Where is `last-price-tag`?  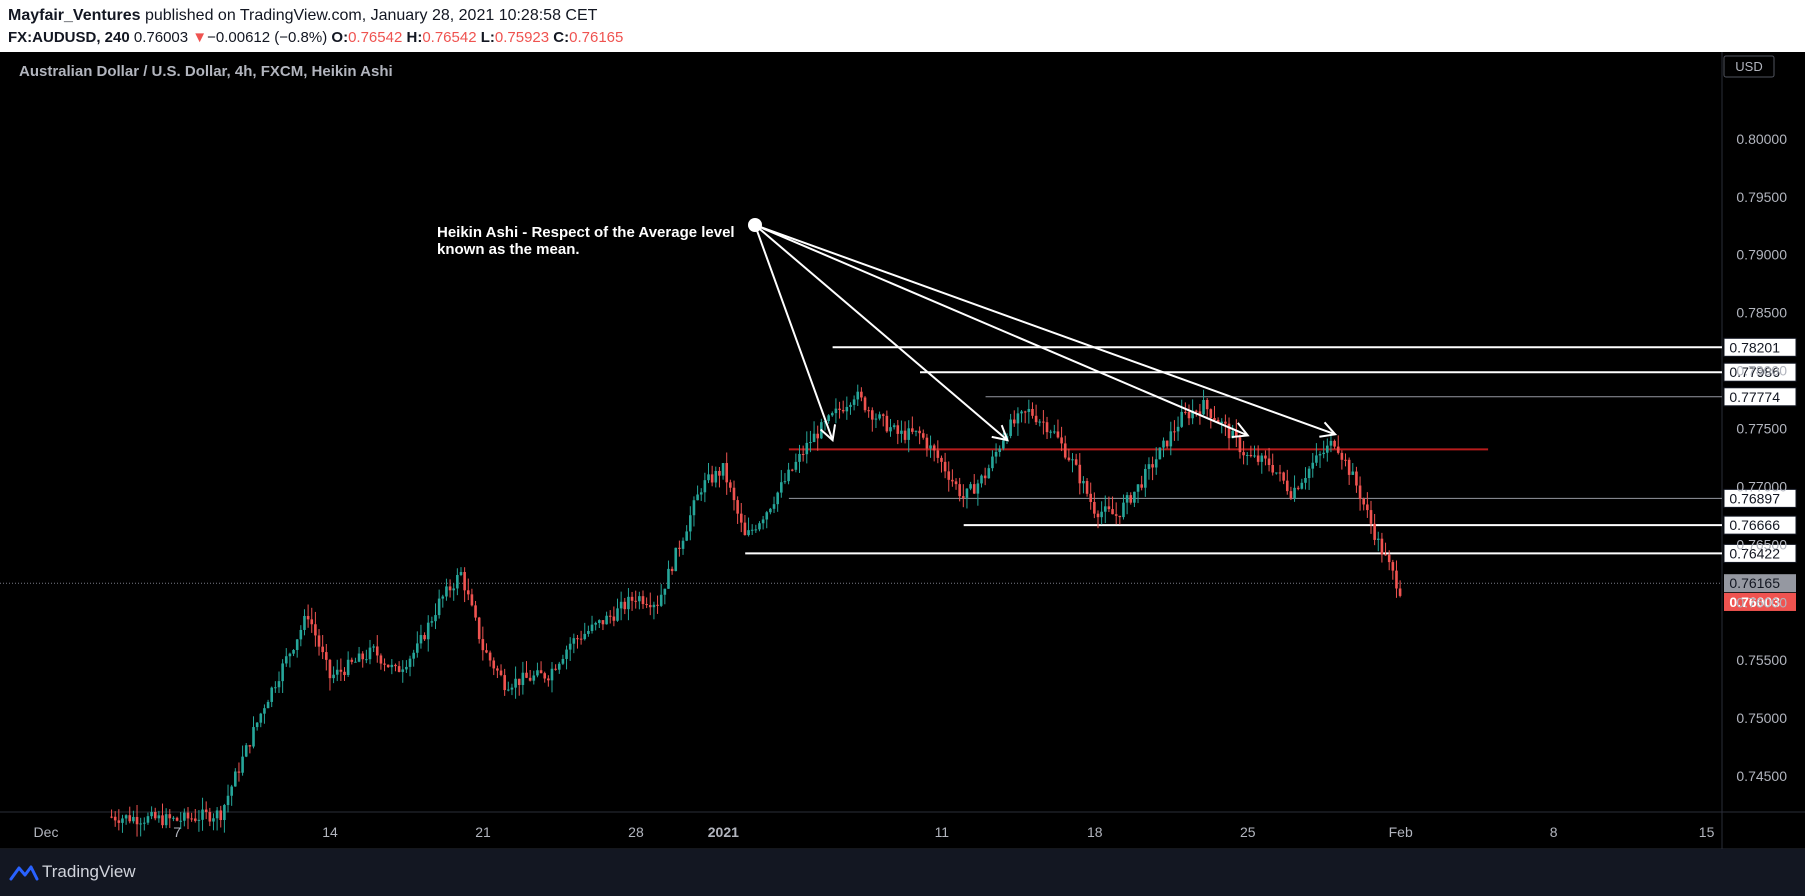 last-price-tag is located at coordinates (1760, 601).